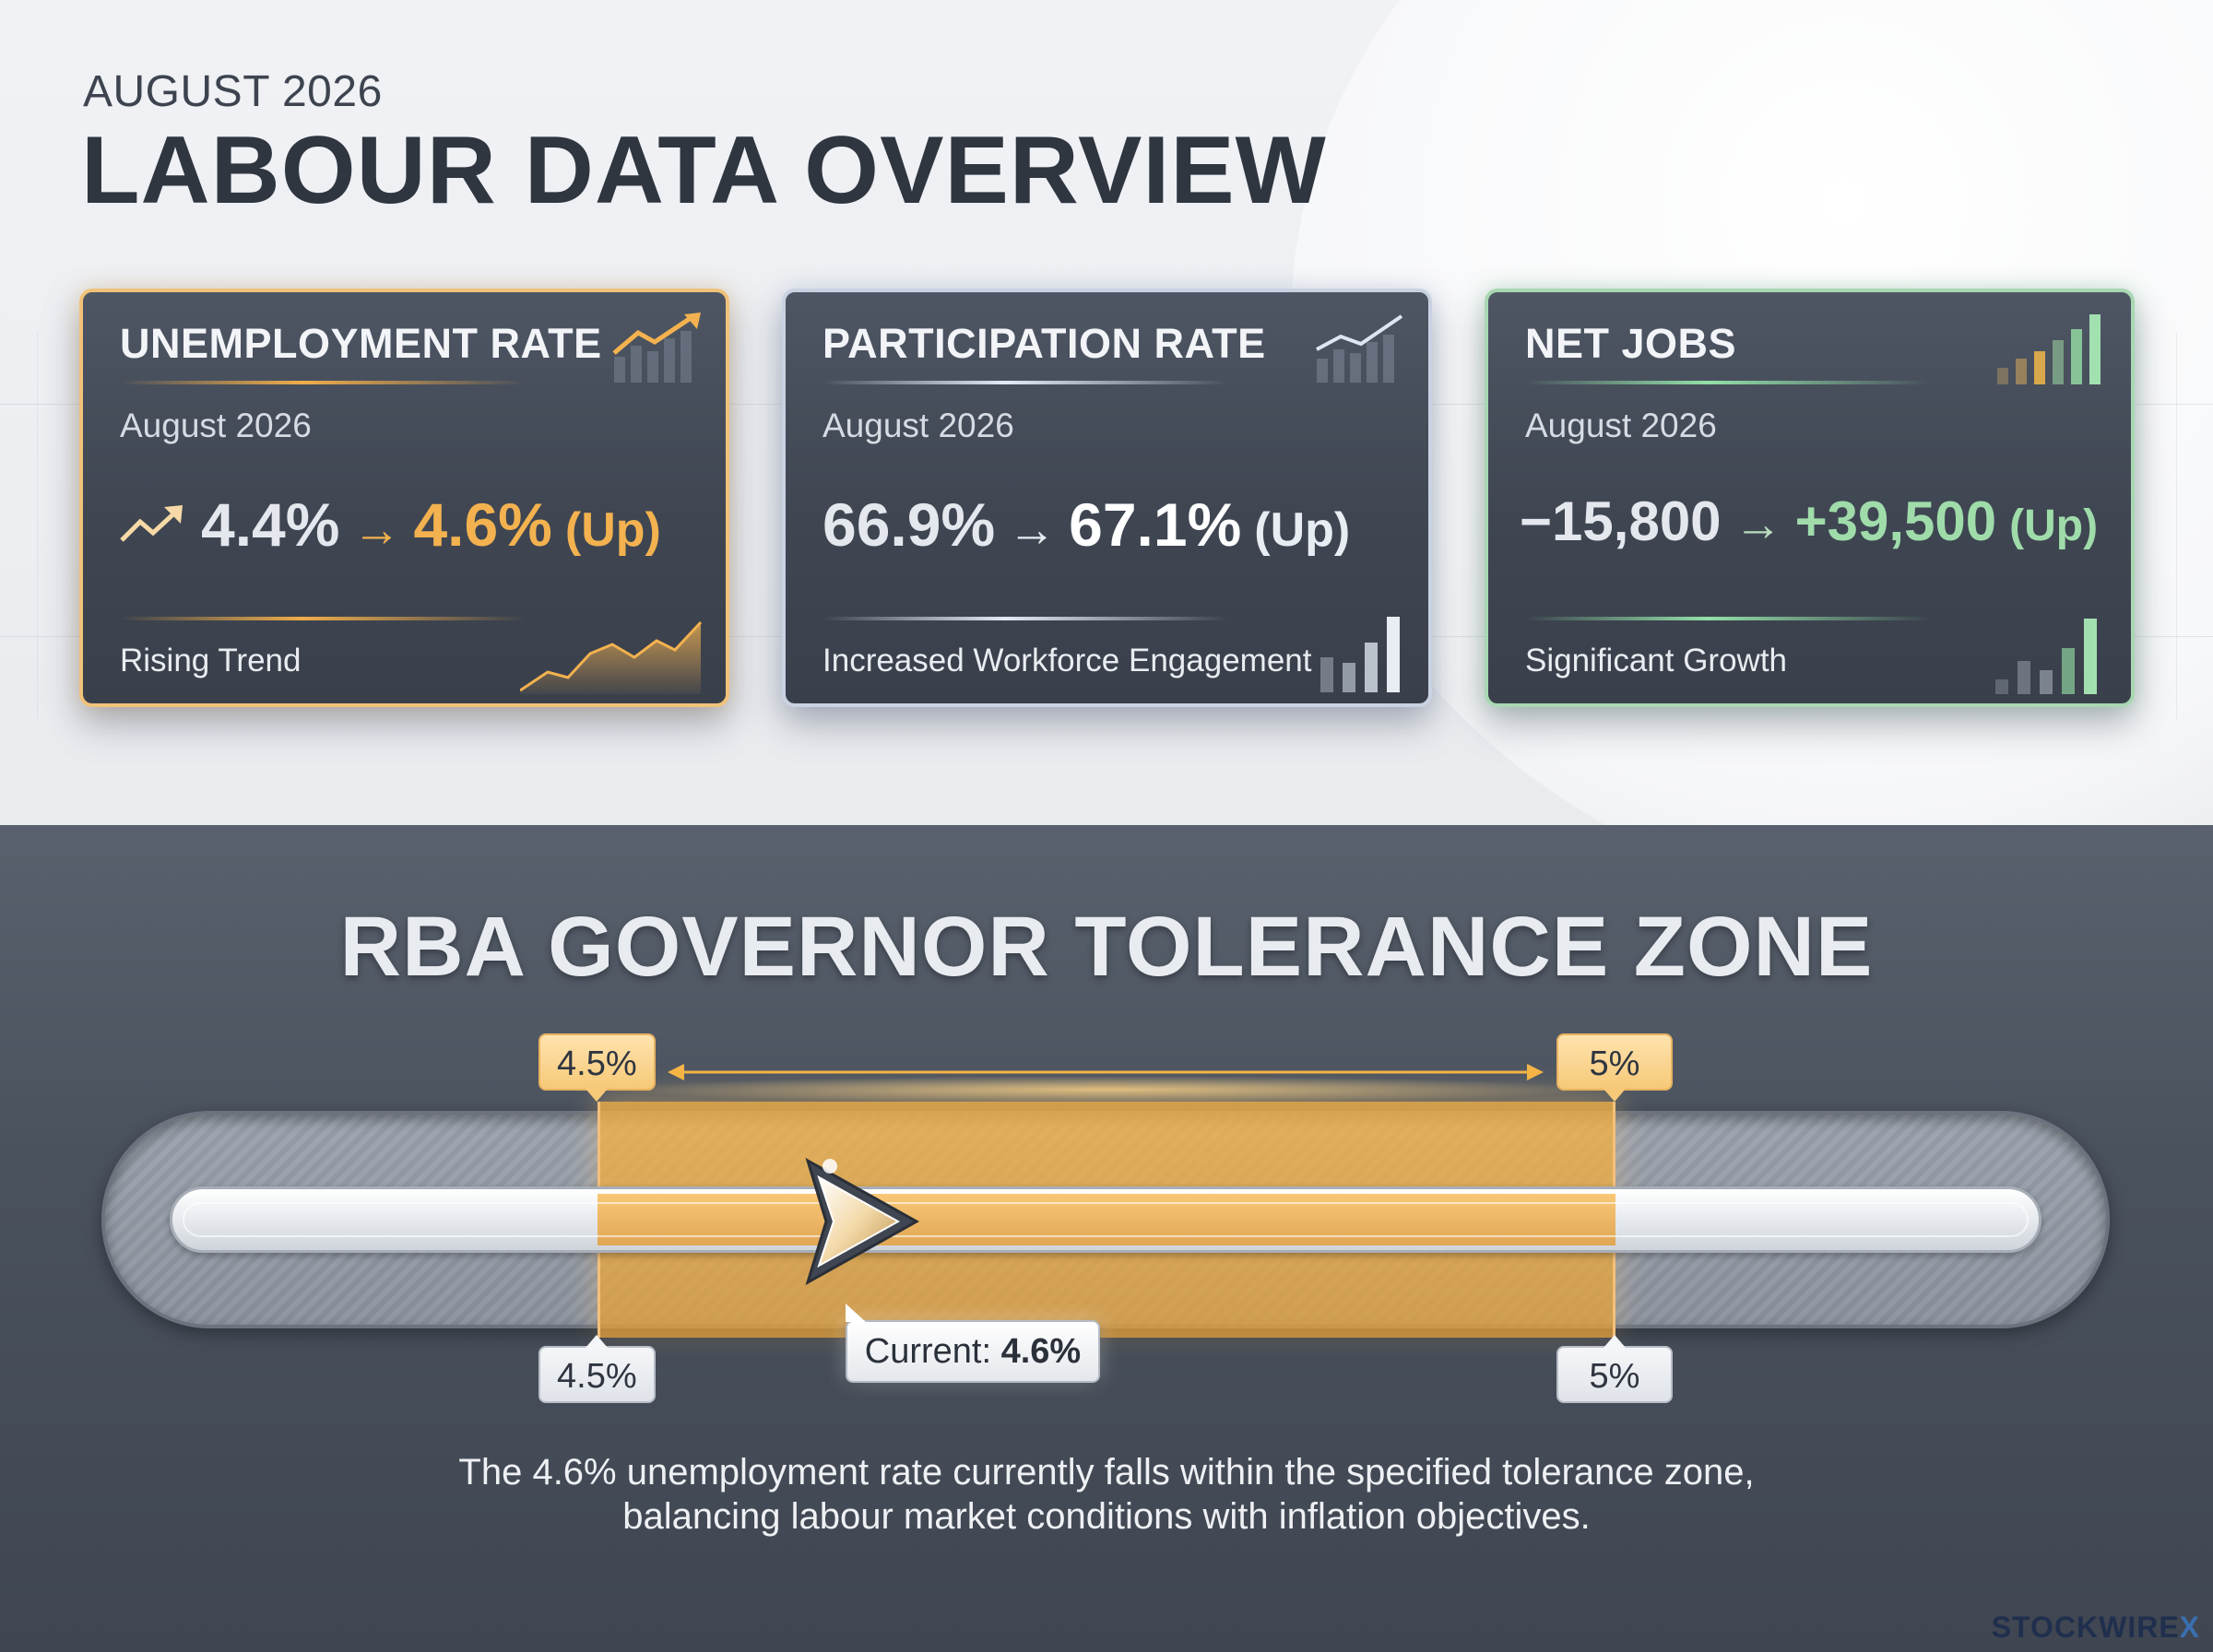  What do you see at coordinates (1621, 521) in the screenshot?
I see `previous-value: −15,800` at bounding box center [1621, 521].